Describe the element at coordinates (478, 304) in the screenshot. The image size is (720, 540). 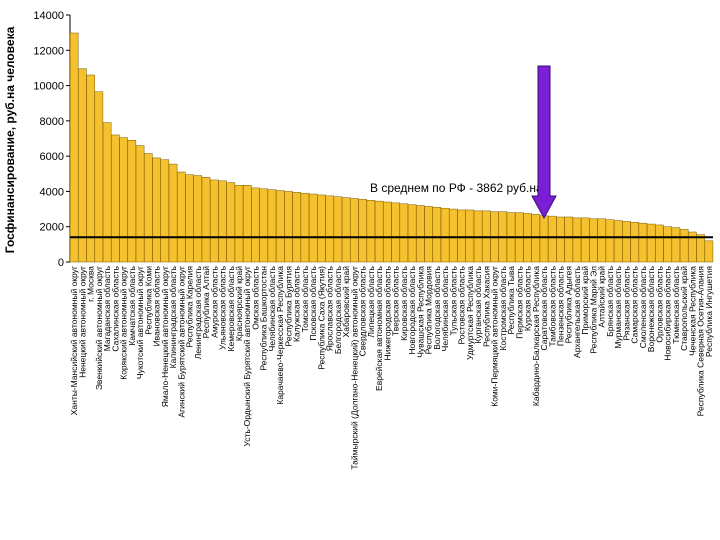
I see `x-tick-label: Курганская область` at that location.